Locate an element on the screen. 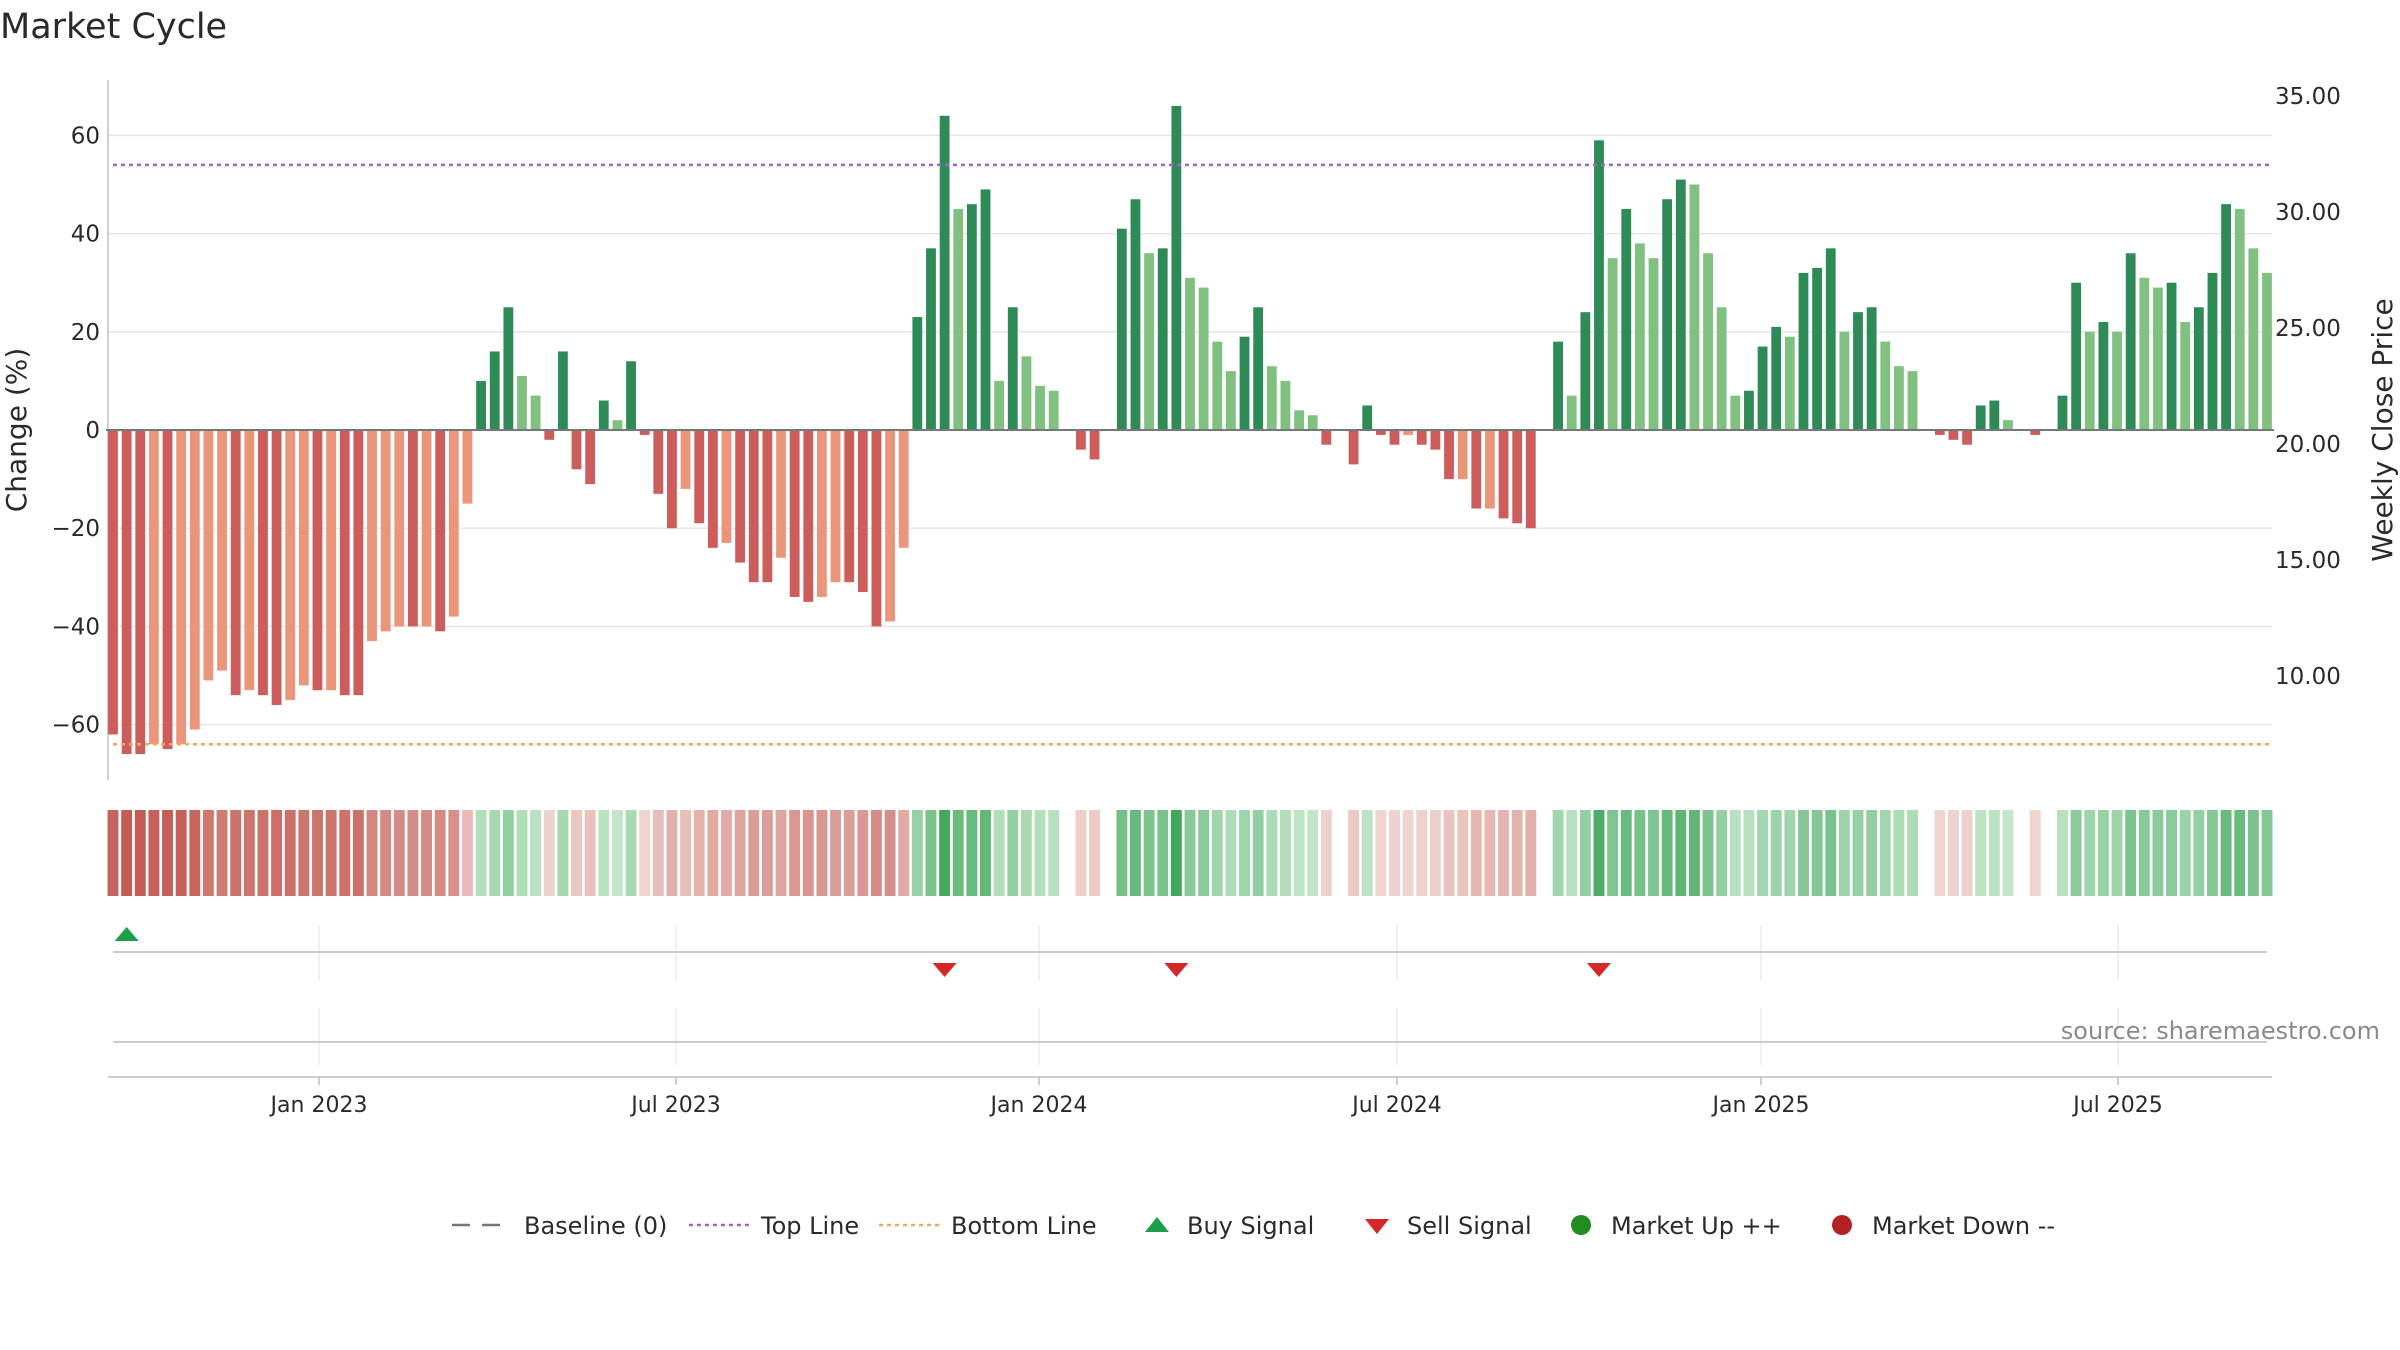 This screenshot has height=1350, width=2400. chart-title: Market Cycle is located at coordinates (113, 27).